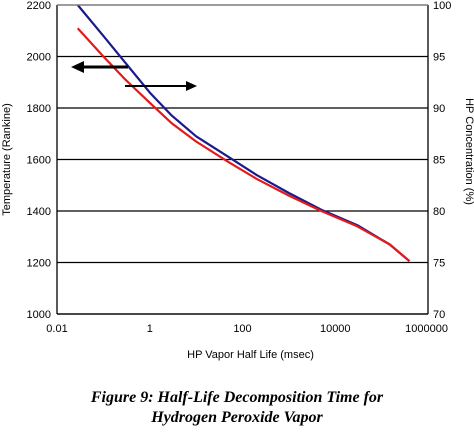 Image resolution: width=474 pixels, height=434 pixels. I want to click on y-axis-title: Temperature (Rankine), so click(7, 159).